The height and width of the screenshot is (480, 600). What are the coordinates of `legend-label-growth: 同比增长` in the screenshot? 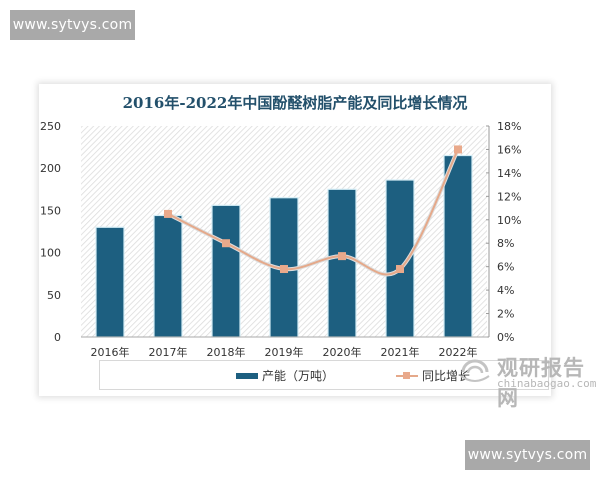 It's located at (446, 376).